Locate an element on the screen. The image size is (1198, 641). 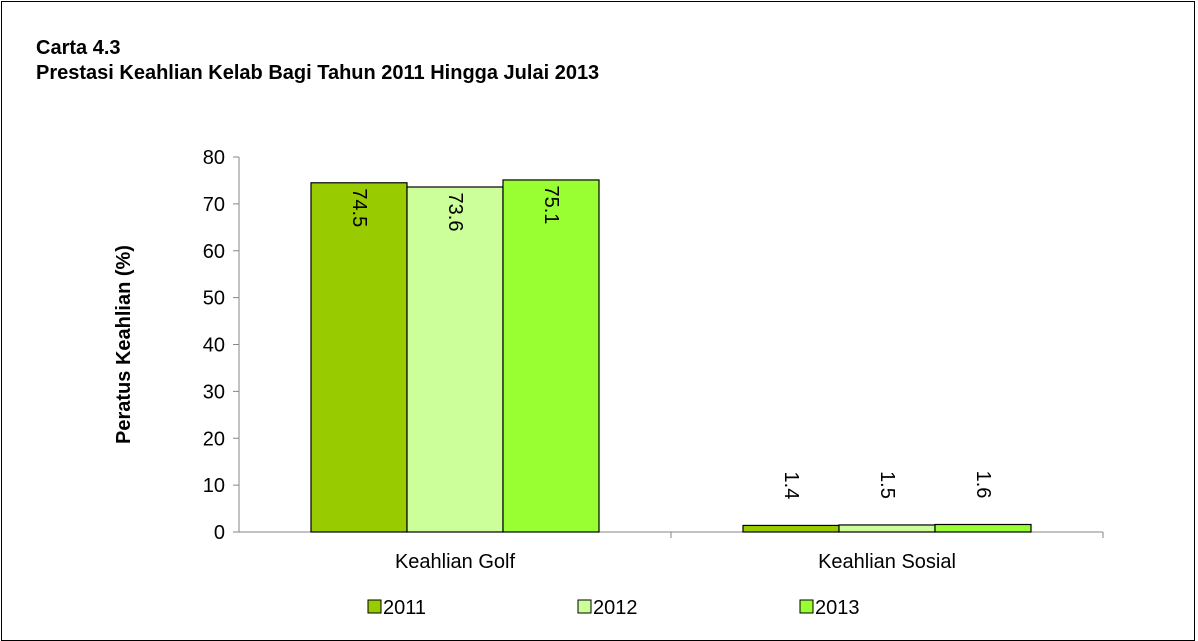
chart-title: Carta 4.3 is located at coordinates (78, 48).